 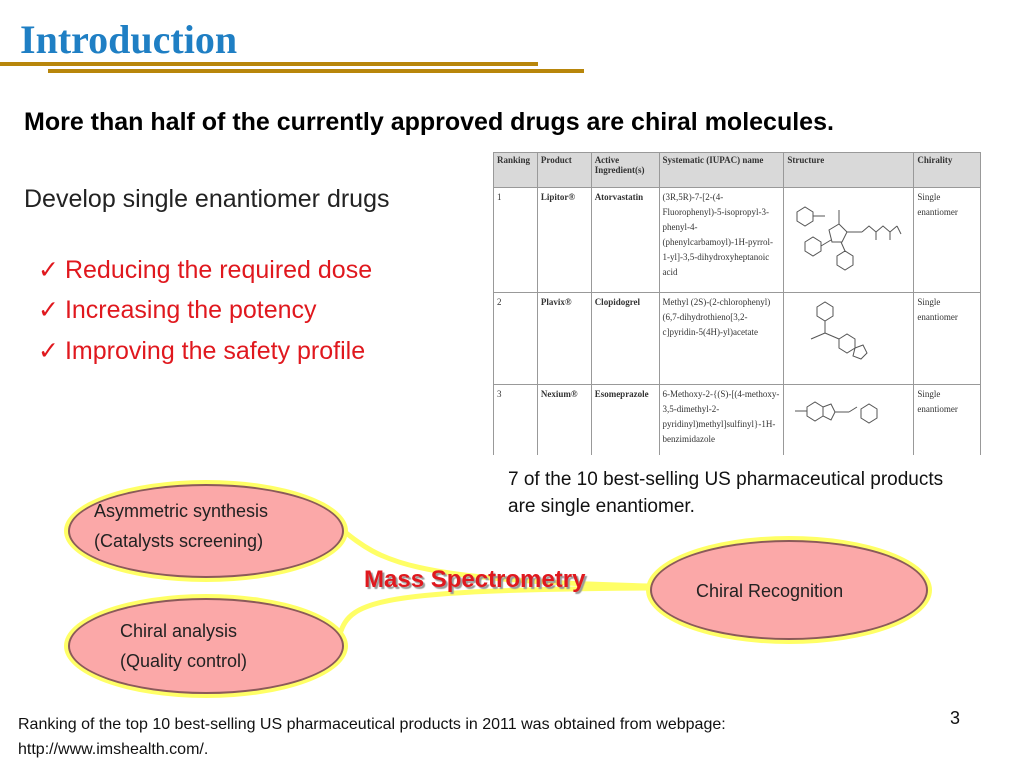 I want to click on product-cell: Nexium®, so click(x=564, y=419).